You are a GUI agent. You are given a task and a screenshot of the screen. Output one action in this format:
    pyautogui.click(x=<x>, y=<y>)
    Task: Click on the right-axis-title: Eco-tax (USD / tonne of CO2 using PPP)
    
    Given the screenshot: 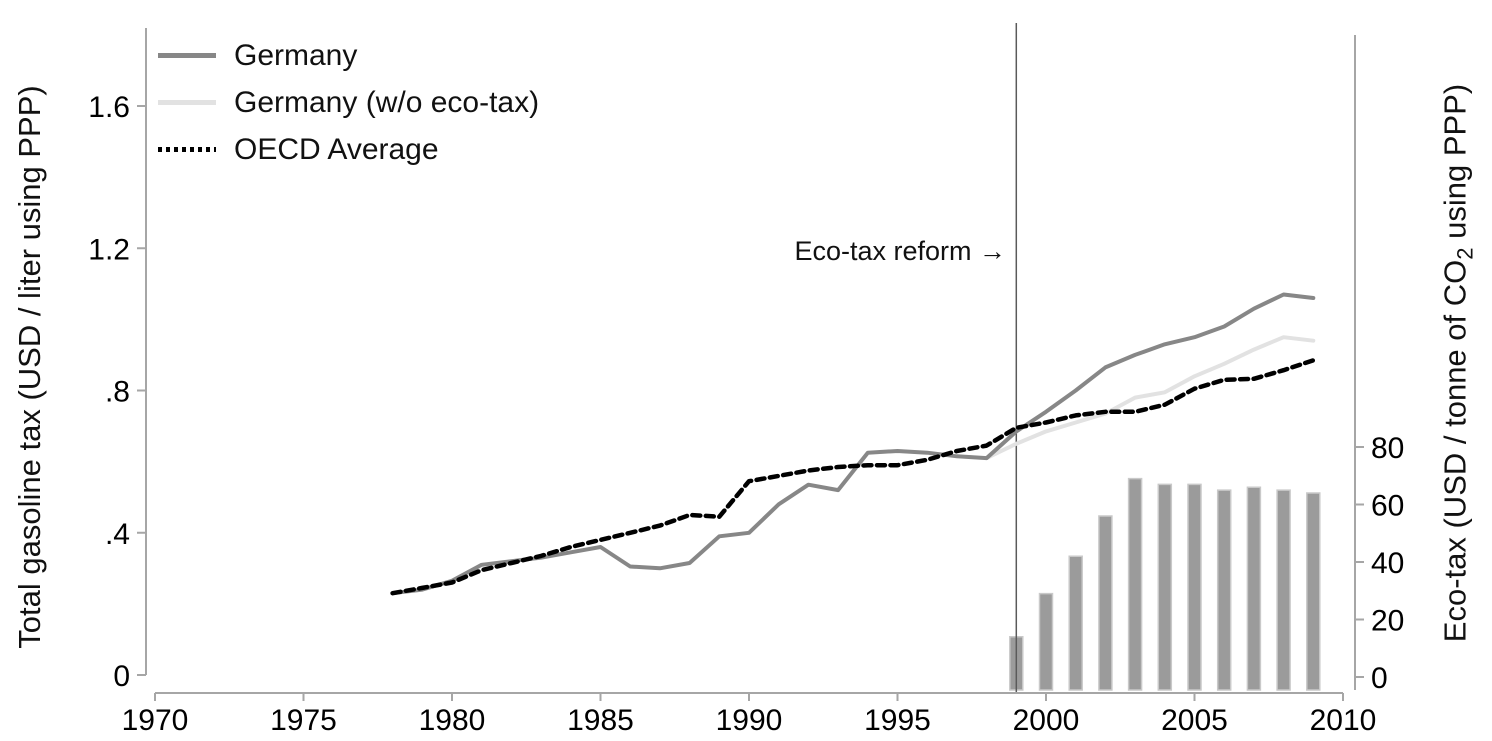 What is the action you would take?
    pyautogui.click(x=1457, y=363)
    